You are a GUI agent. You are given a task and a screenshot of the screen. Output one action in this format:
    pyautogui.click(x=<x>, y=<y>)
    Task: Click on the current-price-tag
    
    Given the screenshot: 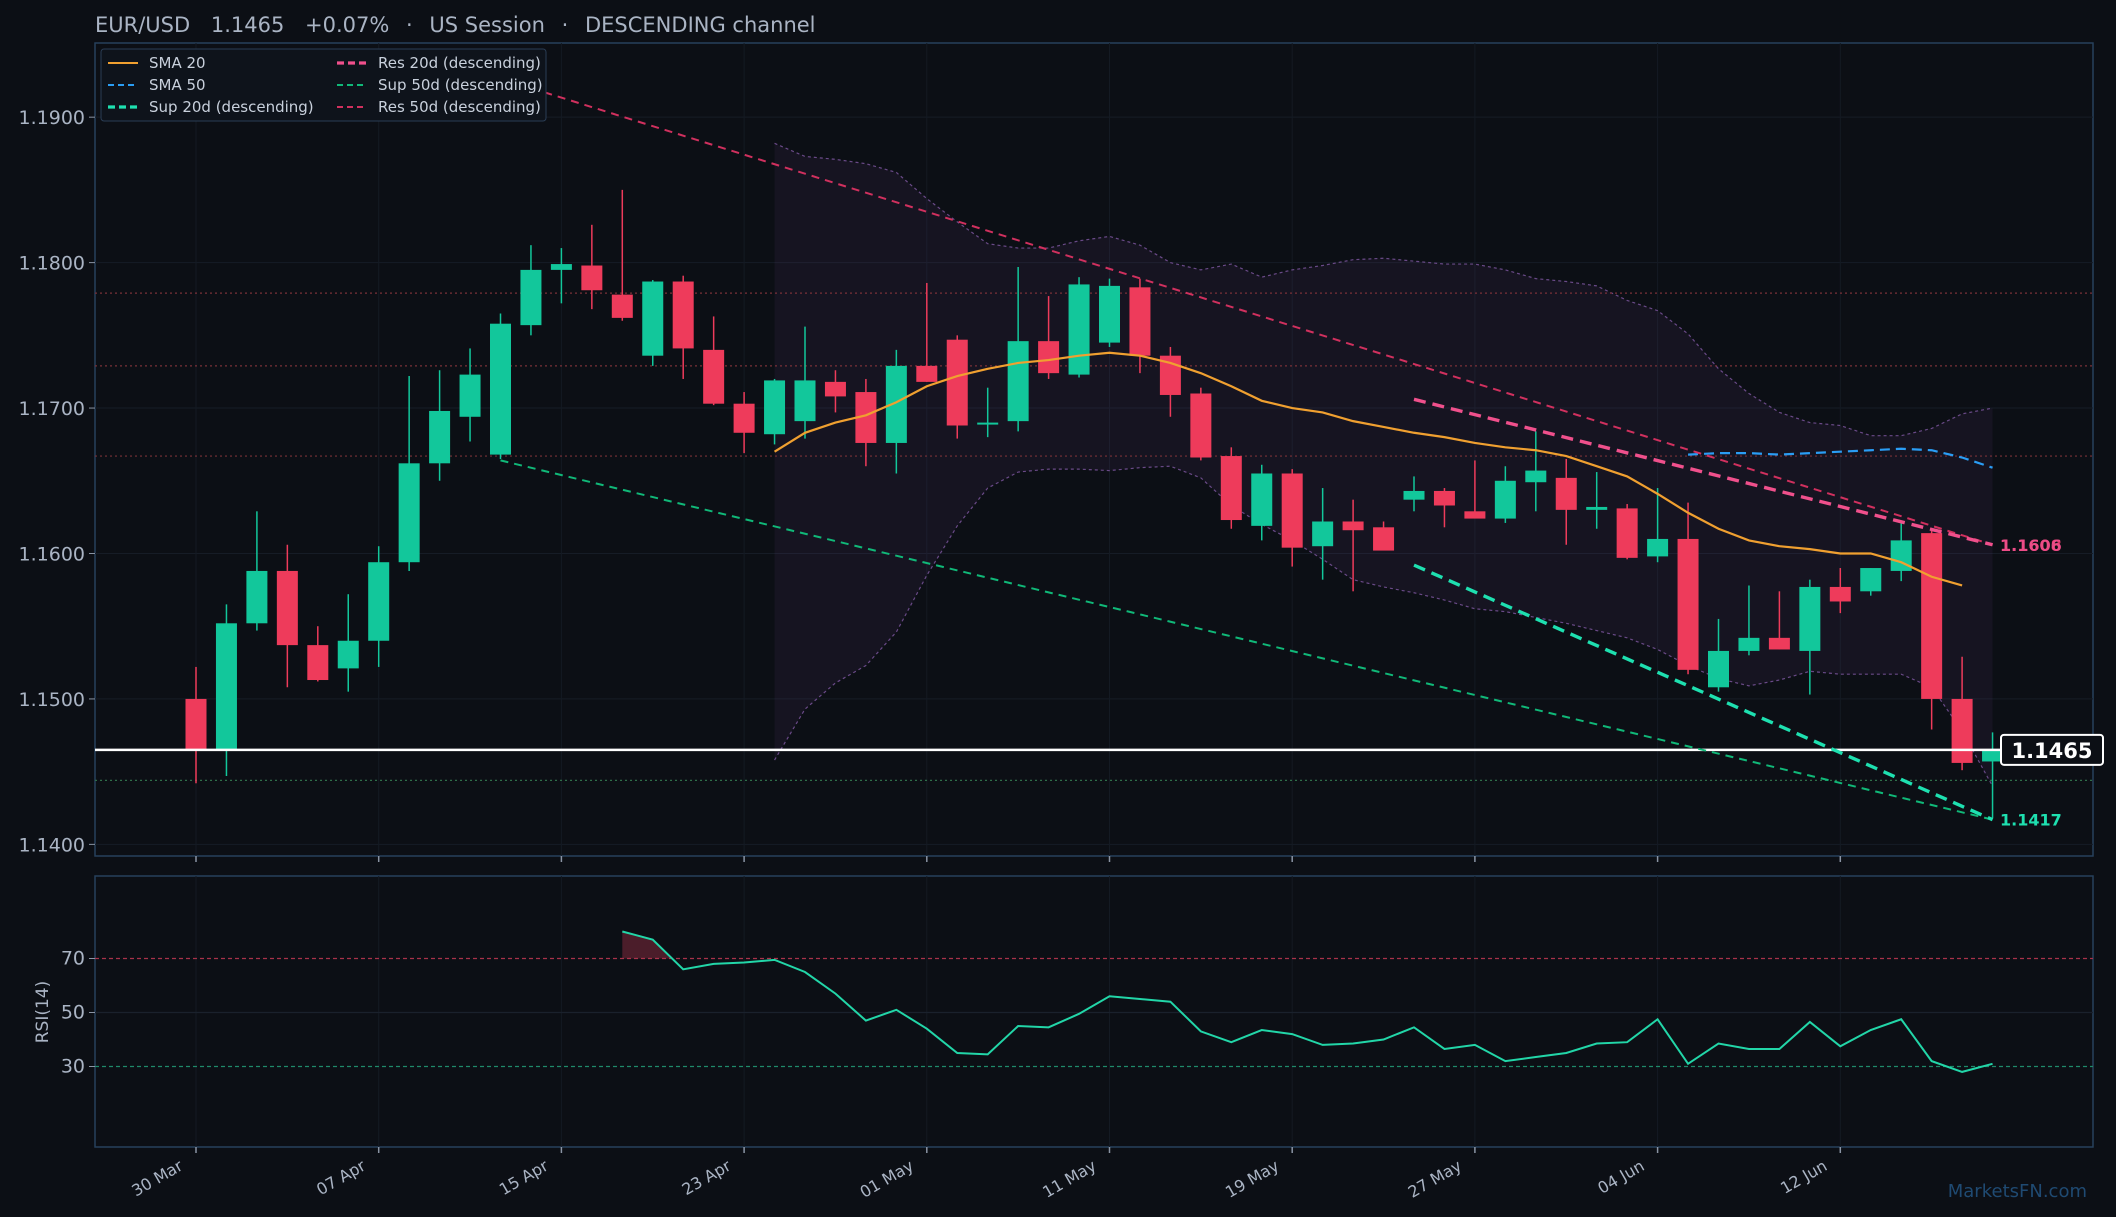 What is the action you would take?
    pyautogui.click(x=2052, y=749)
    